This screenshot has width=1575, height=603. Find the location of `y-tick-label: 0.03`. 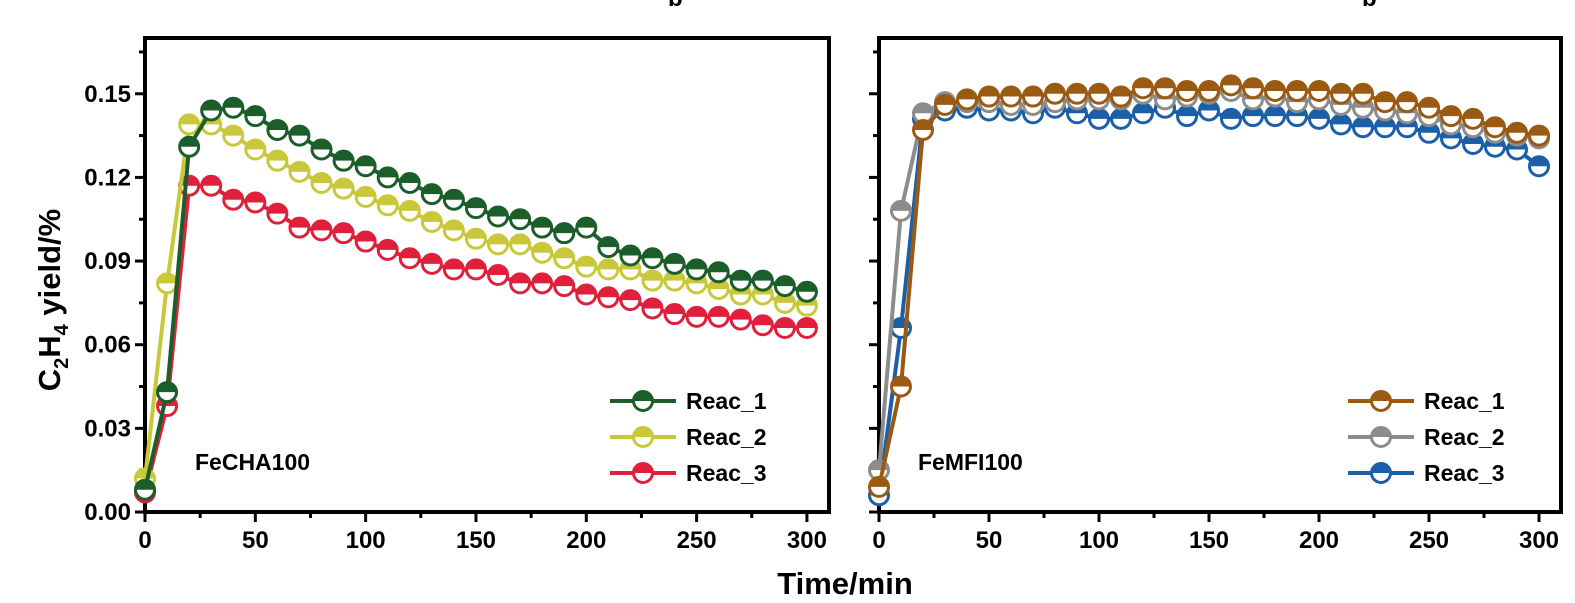

y-tick-label: 0.03 is located at coordinates (107, 428).